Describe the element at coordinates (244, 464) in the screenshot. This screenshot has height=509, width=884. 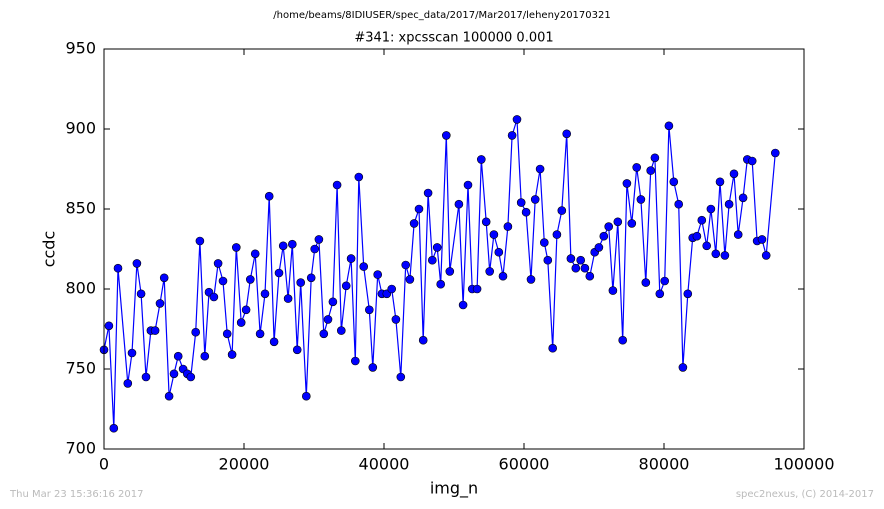
I see `x-tick-label: 20000` at that location.